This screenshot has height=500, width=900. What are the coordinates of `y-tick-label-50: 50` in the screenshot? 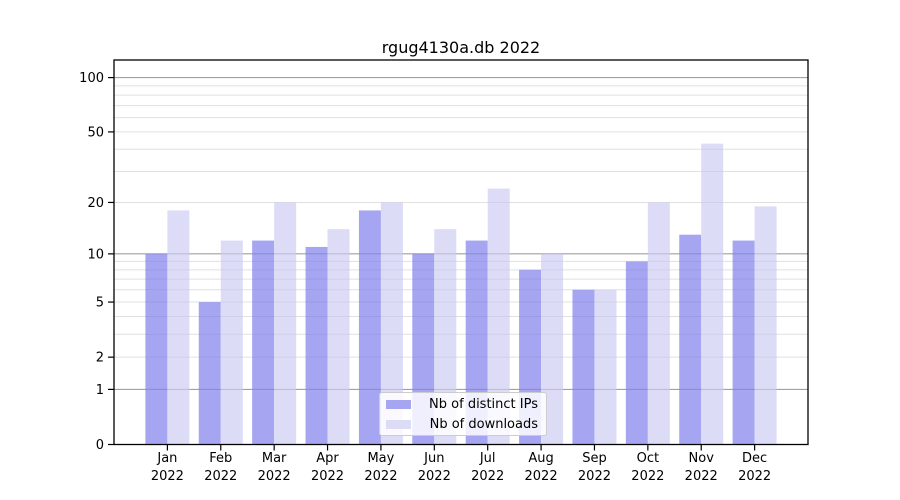 It's located at (95, 132).